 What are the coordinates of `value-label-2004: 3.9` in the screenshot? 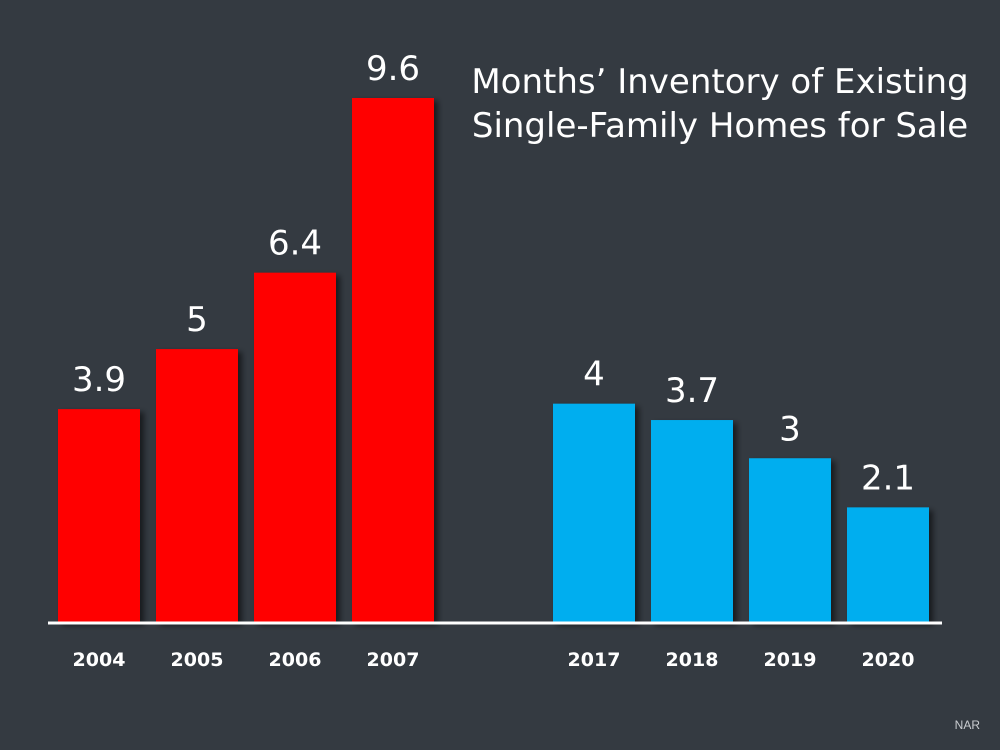 It's located at (99, 380).